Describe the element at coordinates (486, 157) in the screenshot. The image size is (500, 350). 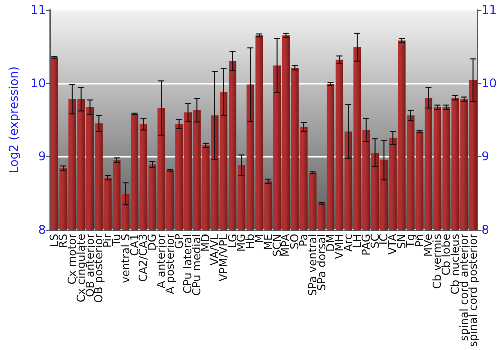
I see `y2-tick-label: 9` at that location.